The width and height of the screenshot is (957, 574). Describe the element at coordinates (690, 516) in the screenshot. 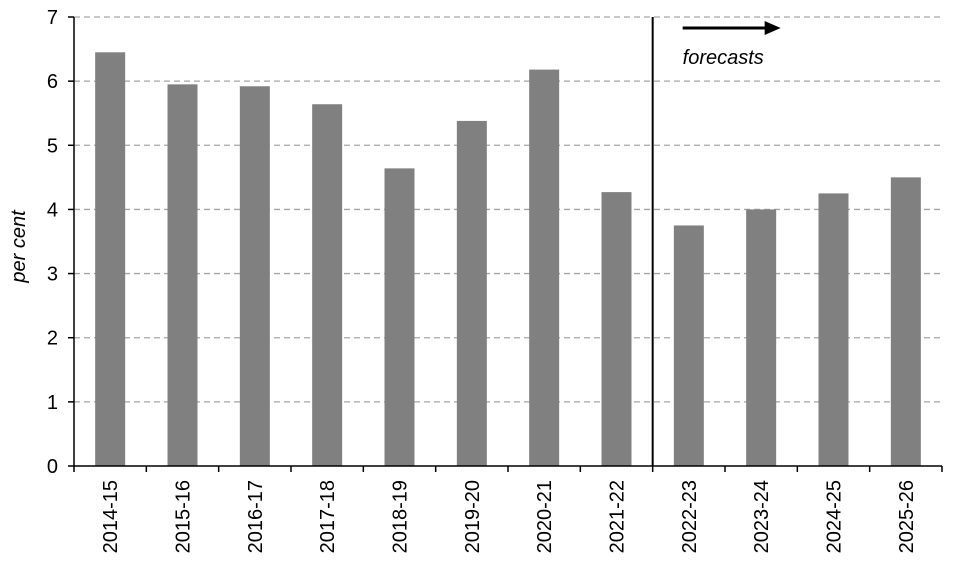

I see `x-tick-label: 2022-23` at that location.